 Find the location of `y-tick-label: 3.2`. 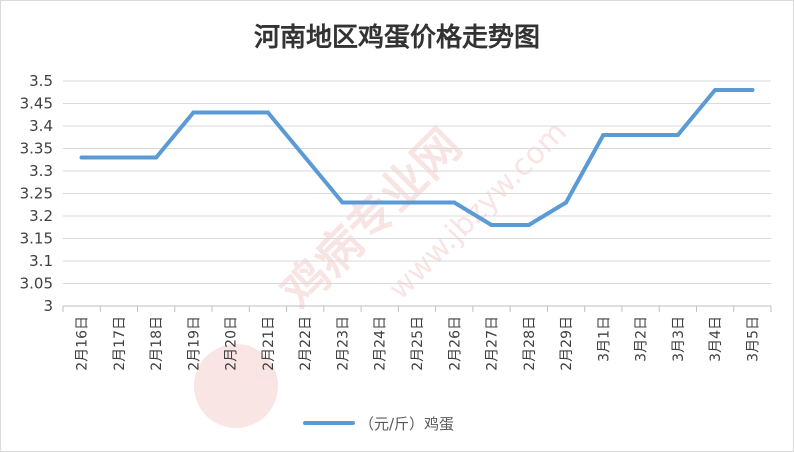

y-tick-label: 3.2 is located at coordinates (41, 216).